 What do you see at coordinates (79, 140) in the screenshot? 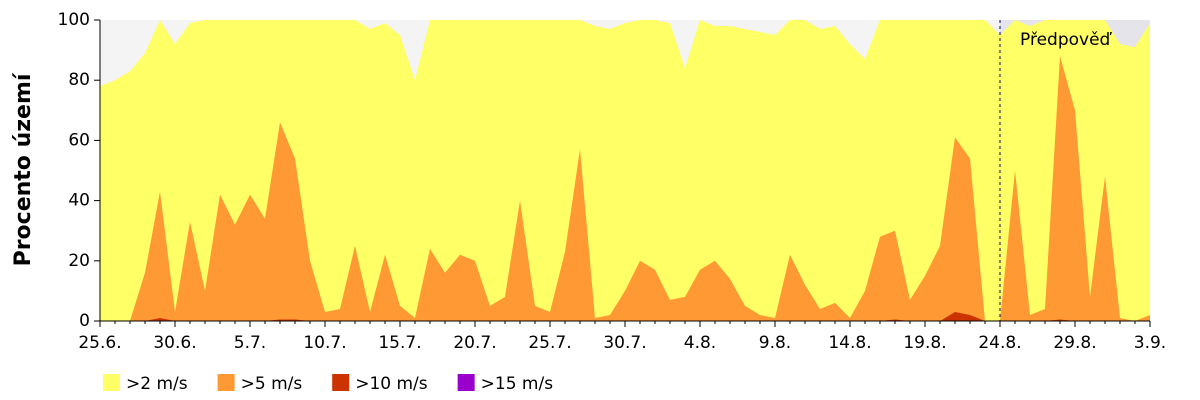
I see `y-tick-label: 60` at bounding box center [79, 140].